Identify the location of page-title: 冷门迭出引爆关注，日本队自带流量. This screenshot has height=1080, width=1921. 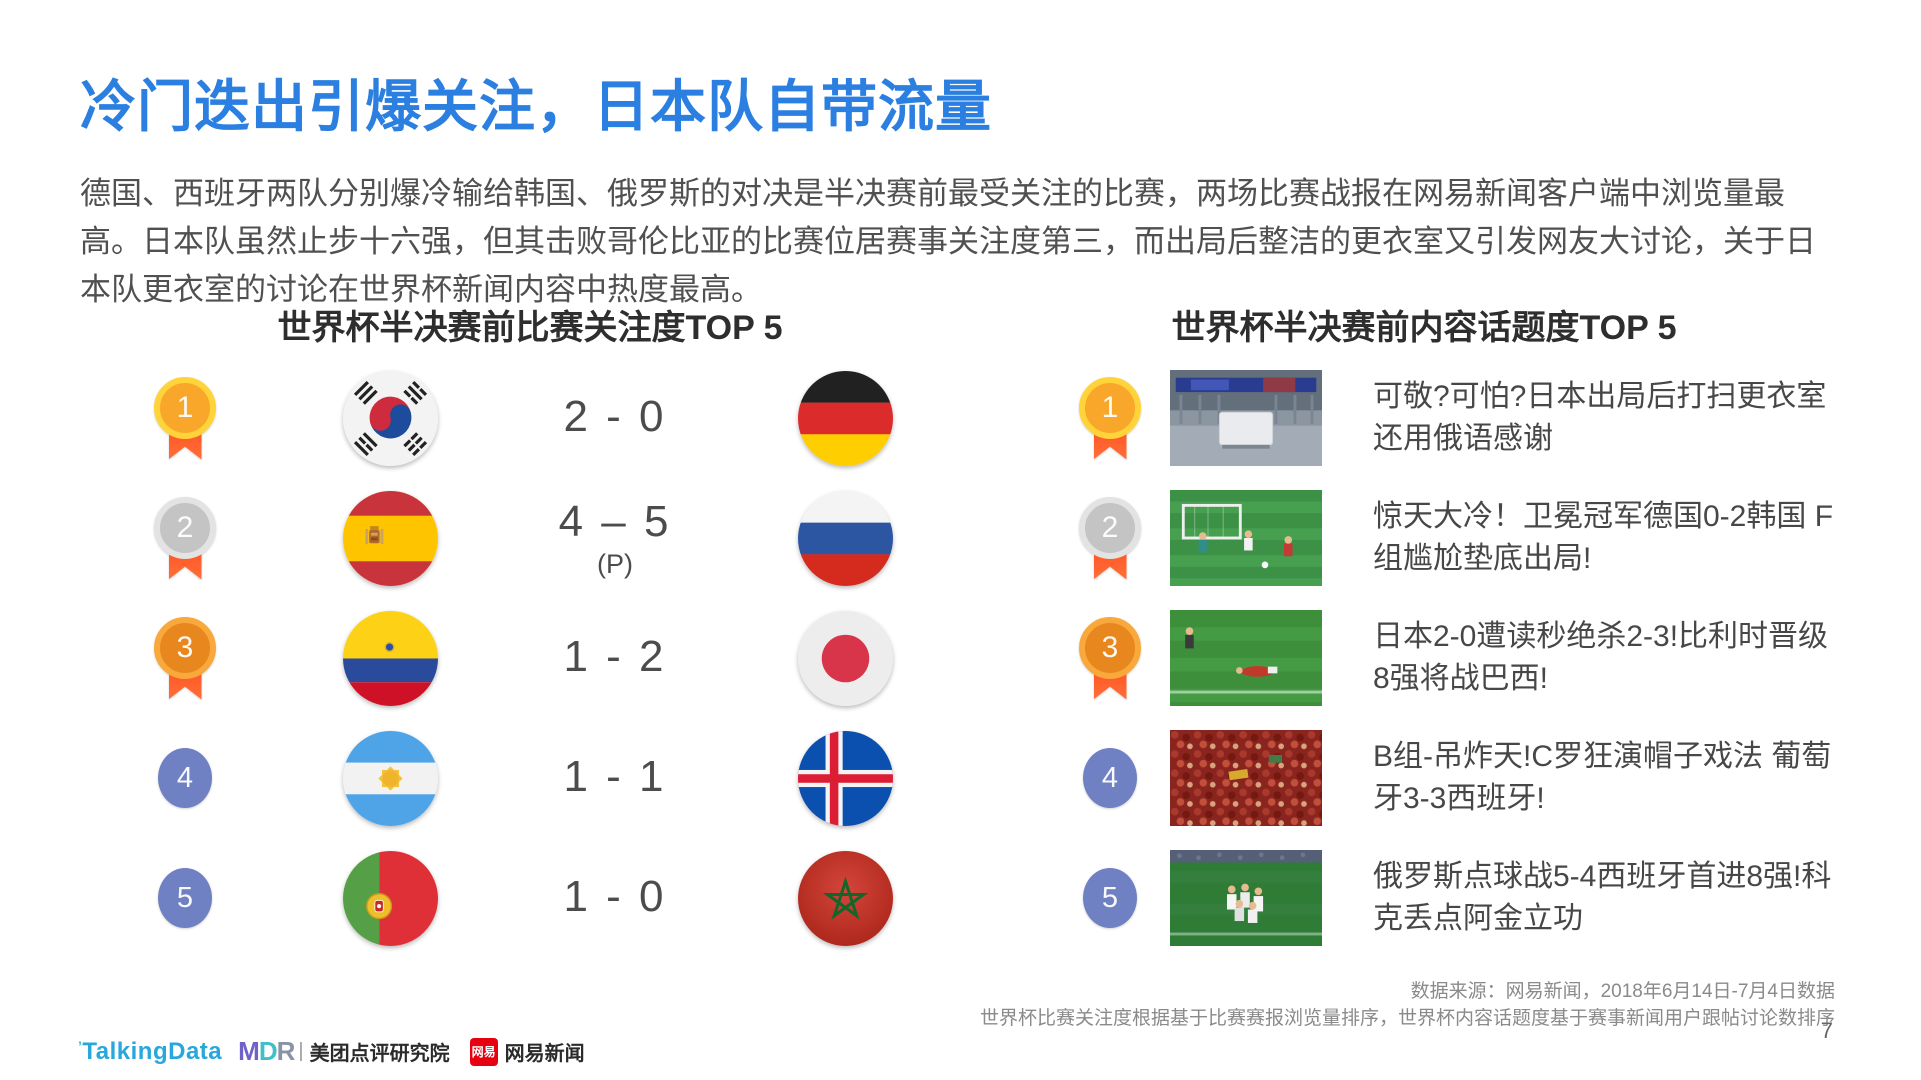
(536, 106).